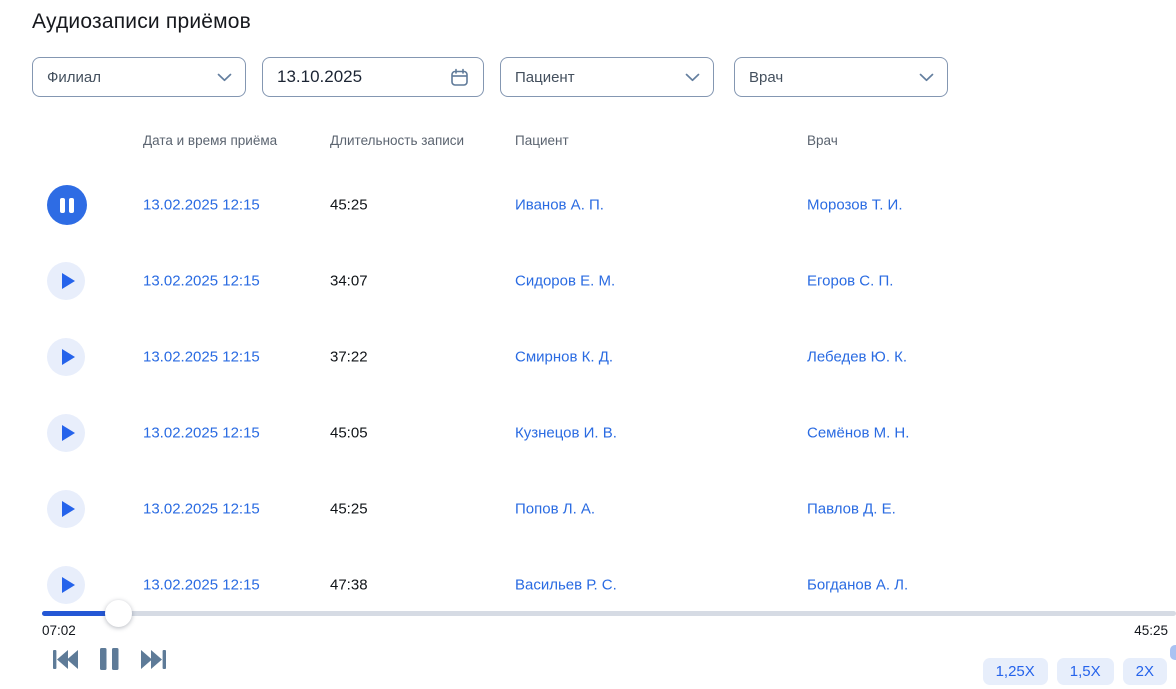 This screenshot has width=1176, height=689. What do you see at coordinates (607, 77) in the screenshot?
I see `patient-filter-dropdown: Пациент` at bounding box center [607, 77].